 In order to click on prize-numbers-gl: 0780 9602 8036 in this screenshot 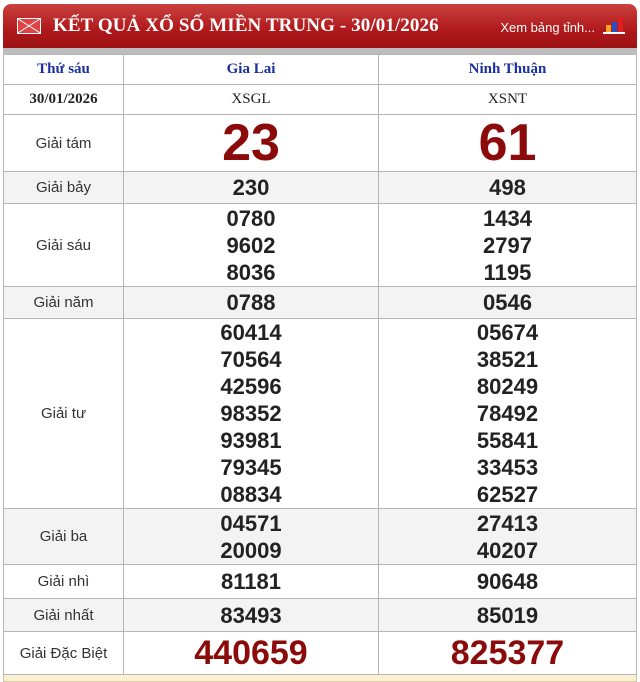, I will do `click(251, 245)`.